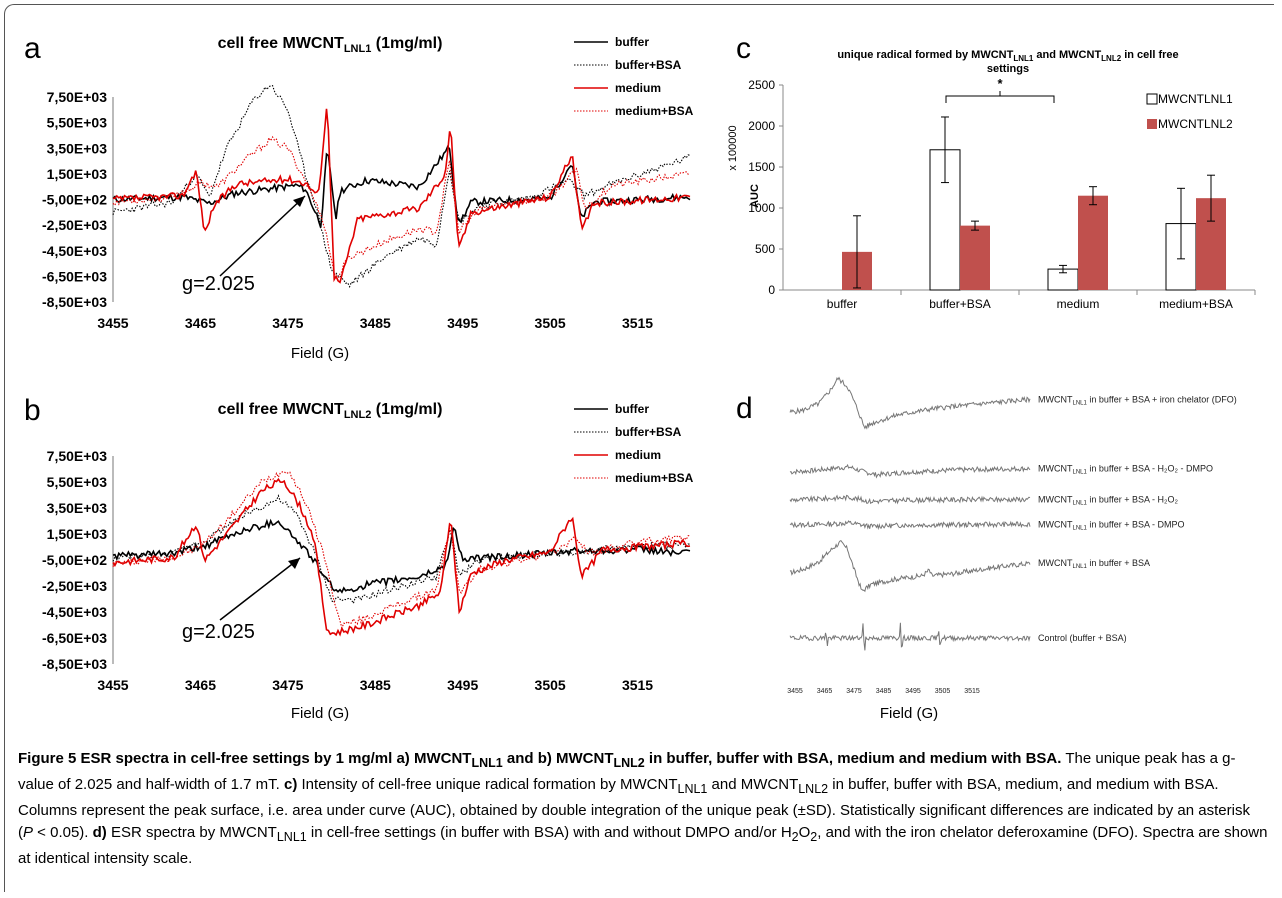  Describe the element at coordinates (1078, 304) in the screenshot. I see `x-category-label: medium` at that location.